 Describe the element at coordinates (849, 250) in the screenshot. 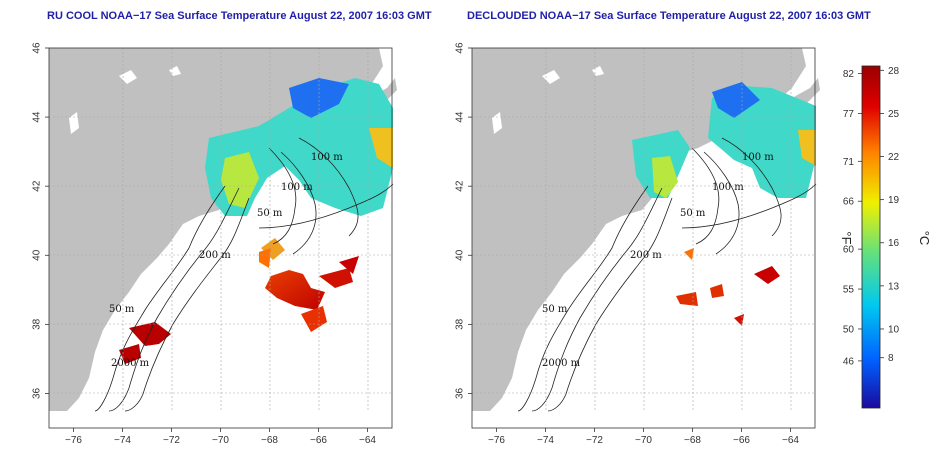

I see `fahrenheit-tick-label: 60` at that location.